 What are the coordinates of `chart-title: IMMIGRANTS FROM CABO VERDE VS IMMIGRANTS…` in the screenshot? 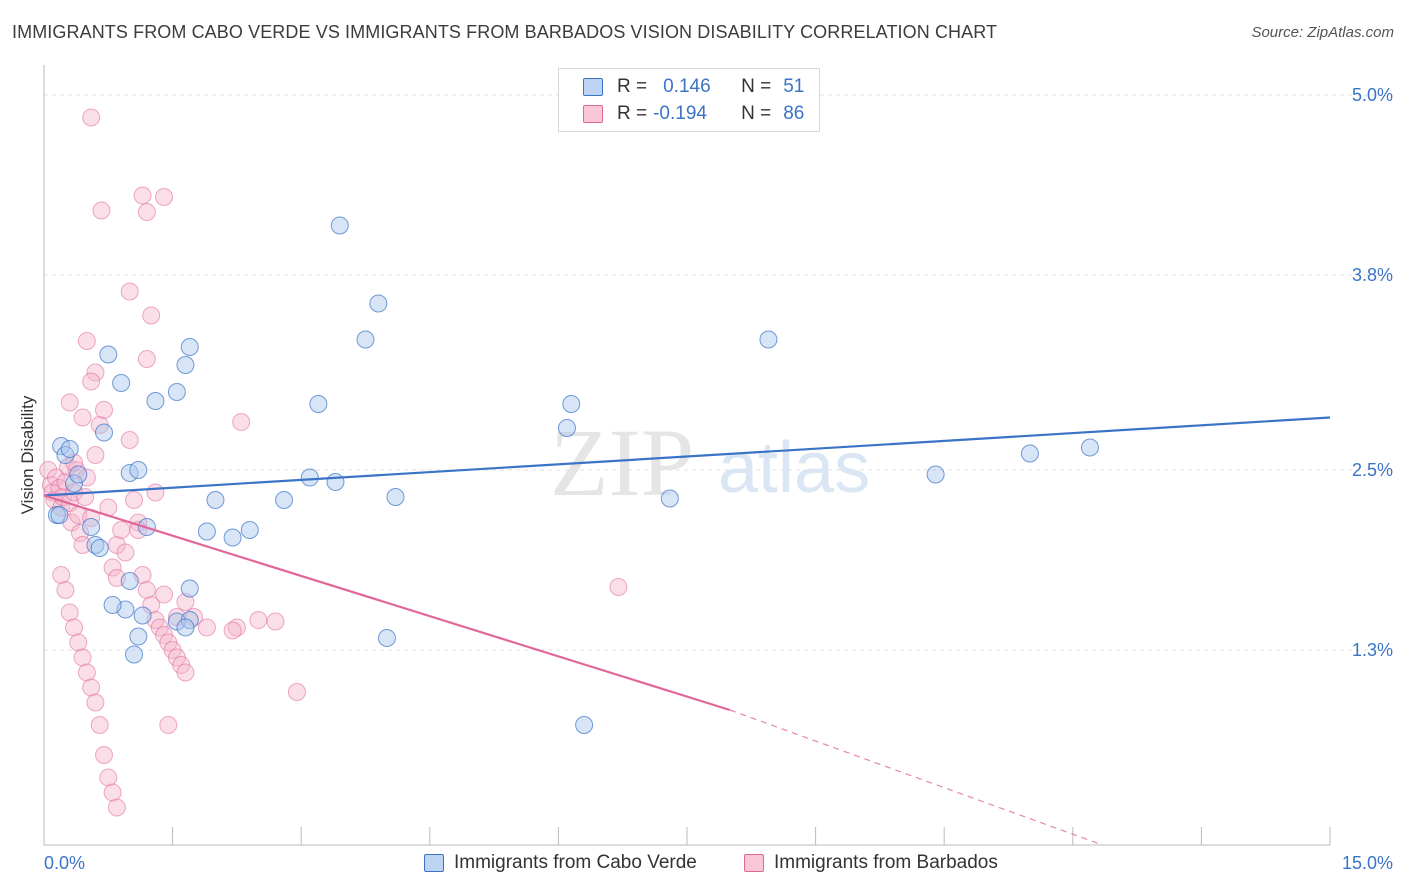 It's located at (505, 32).